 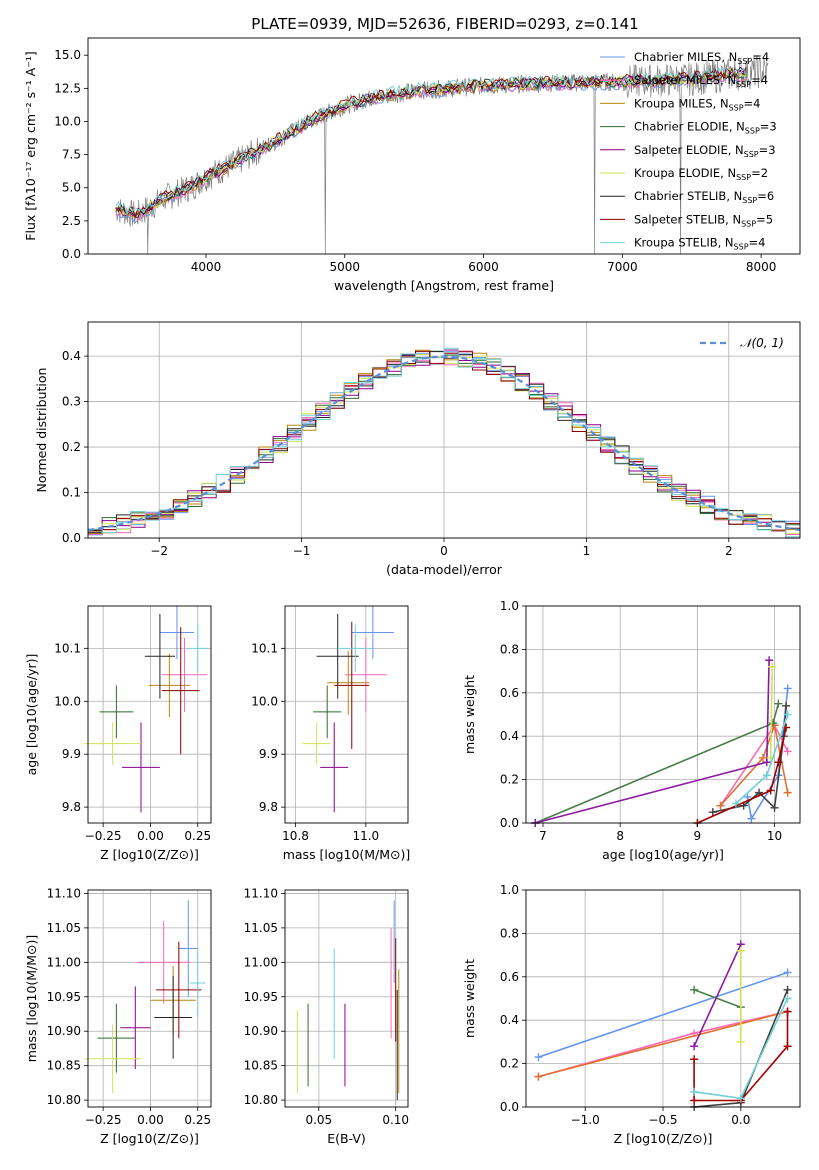 What do you see at coordinates (67, 88) in the screenshot?
I see `y-tick-label: 12.5` at bounding box center [67, 88].